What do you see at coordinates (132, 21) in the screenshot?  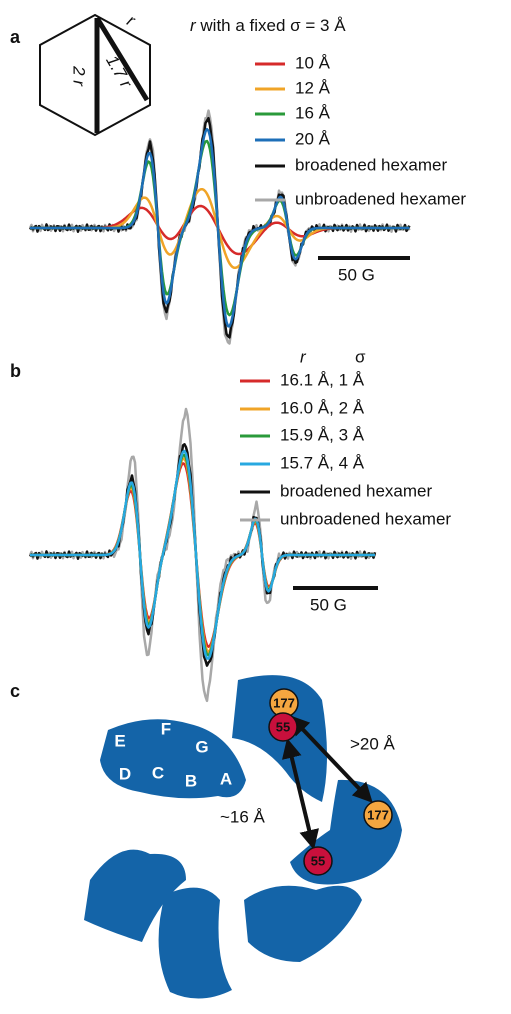 I see `inset-label: r` at bounding box center [132, 21].